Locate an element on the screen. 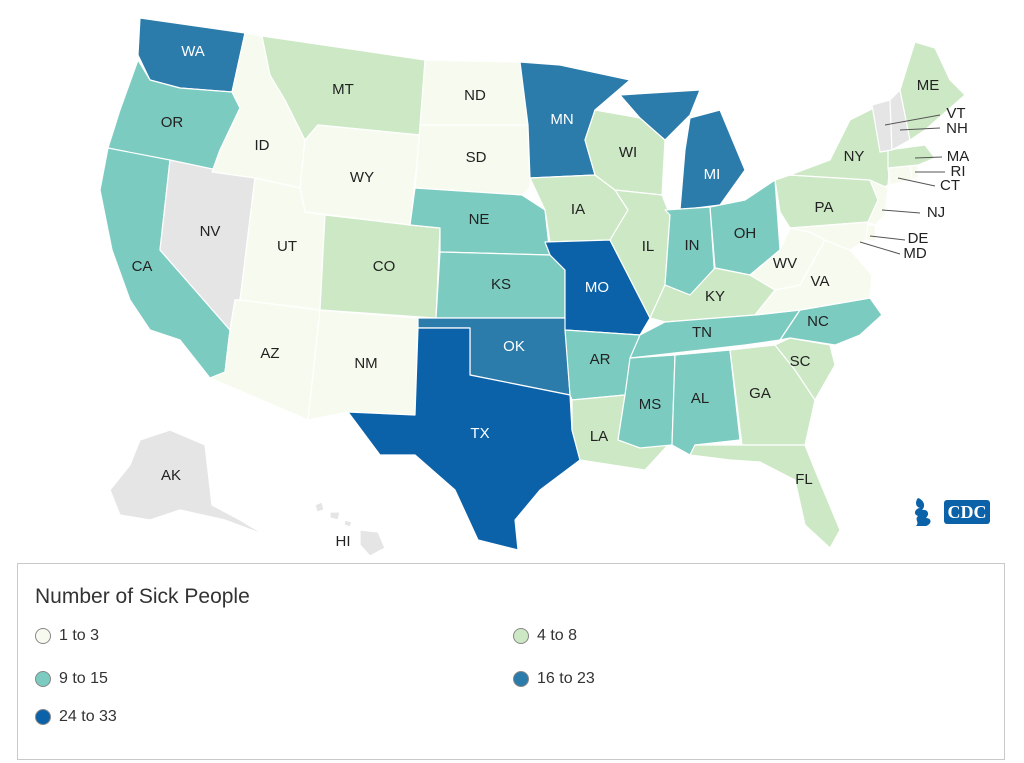 This screenshot has width=1024, height=763. state-label-nm: NM is located at coordinates (365, 363).